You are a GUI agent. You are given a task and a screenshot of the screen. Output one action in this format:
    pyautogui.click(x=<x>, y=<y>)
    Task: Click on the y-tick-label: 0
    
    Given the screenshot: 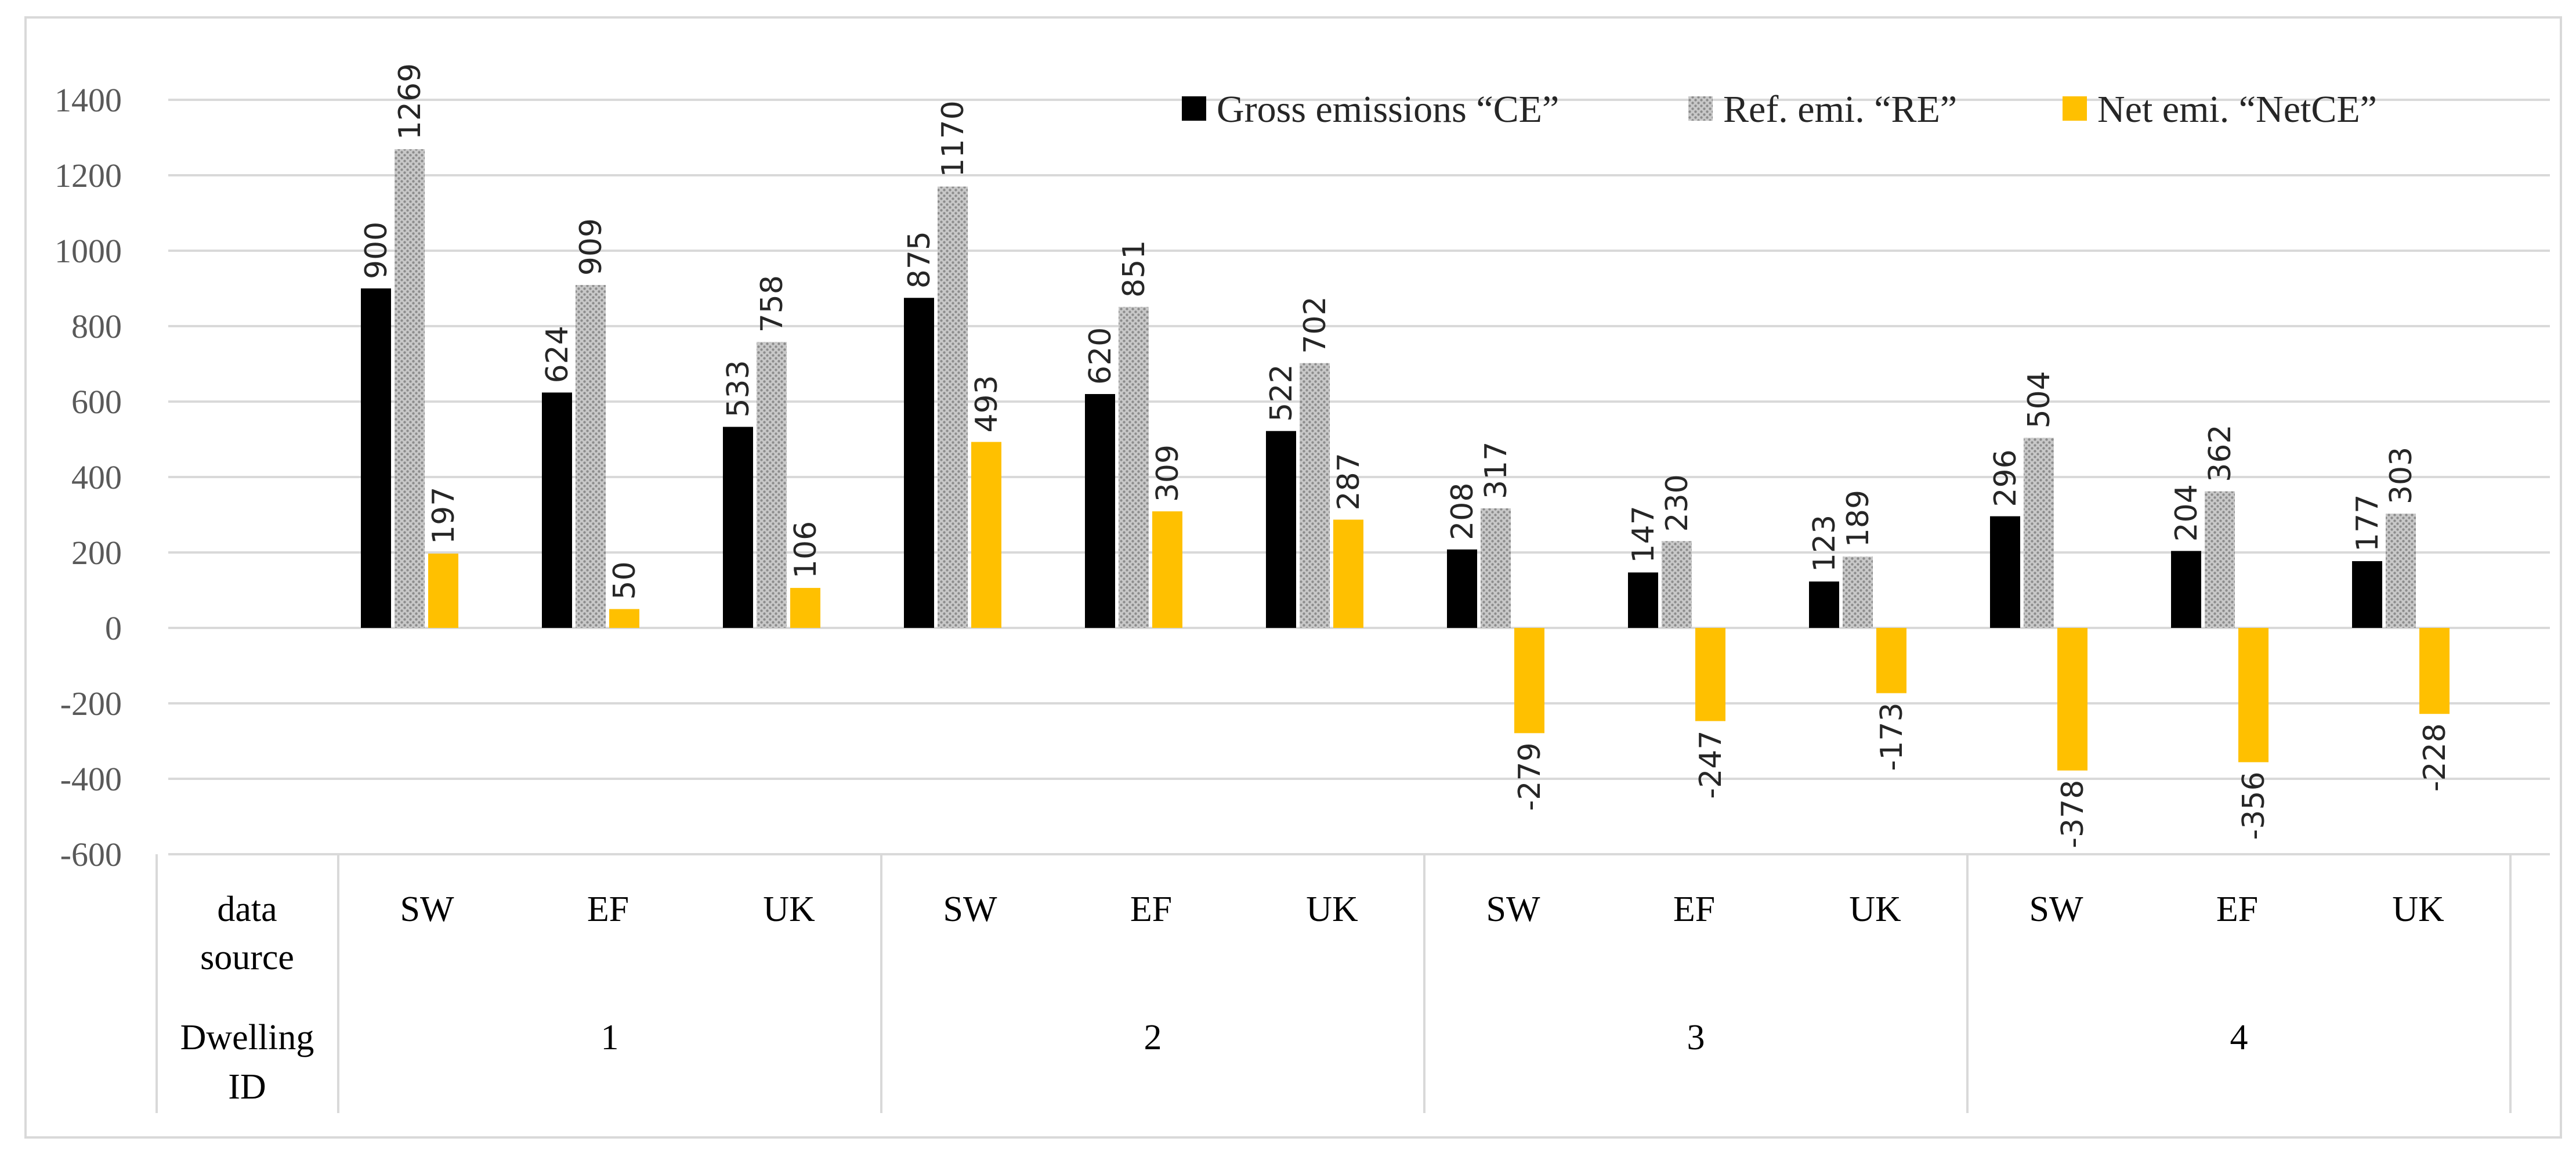 What is the action you would take?
    pyautogui.click(x=113, y=628)
    